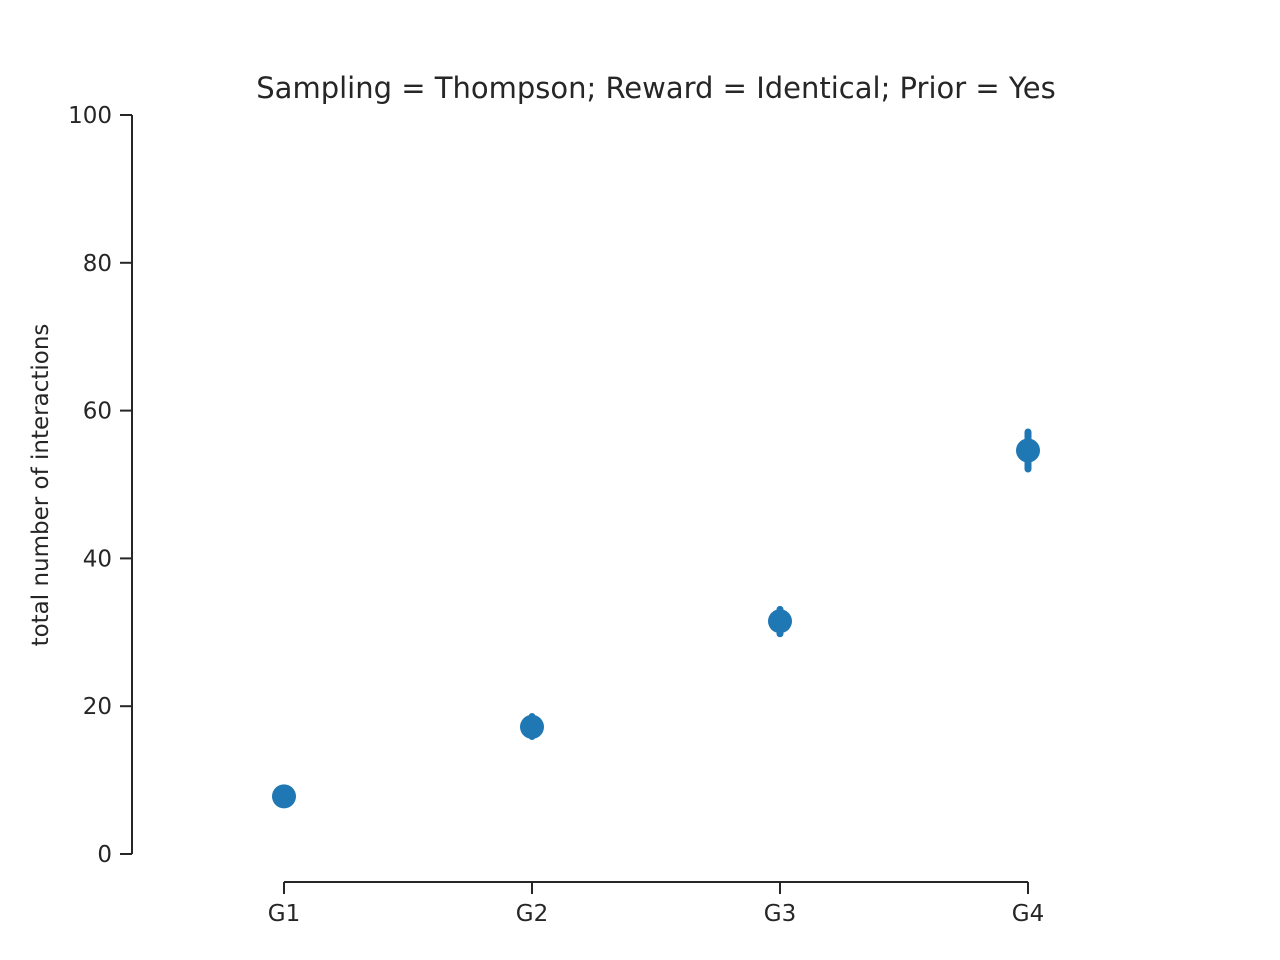  What do you see at coordinates (656, 904) in the screenshot?
I see `x-ticks: G1 G2 G3 G4` at bounding box center [656, 904].